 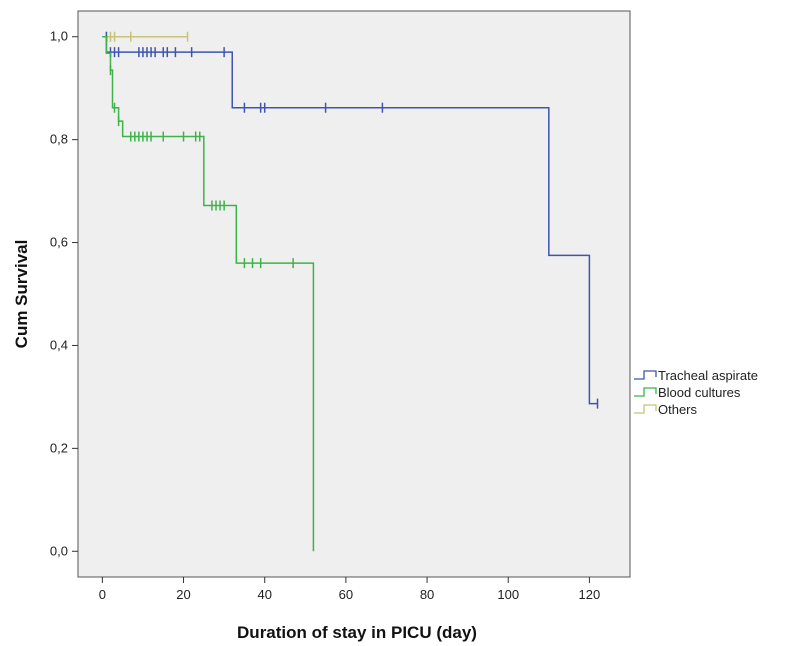 What do you see at coordinates (183, 594) in the screenshot?
I see `x-tick-label: 20` at bounding box center [183, 594].